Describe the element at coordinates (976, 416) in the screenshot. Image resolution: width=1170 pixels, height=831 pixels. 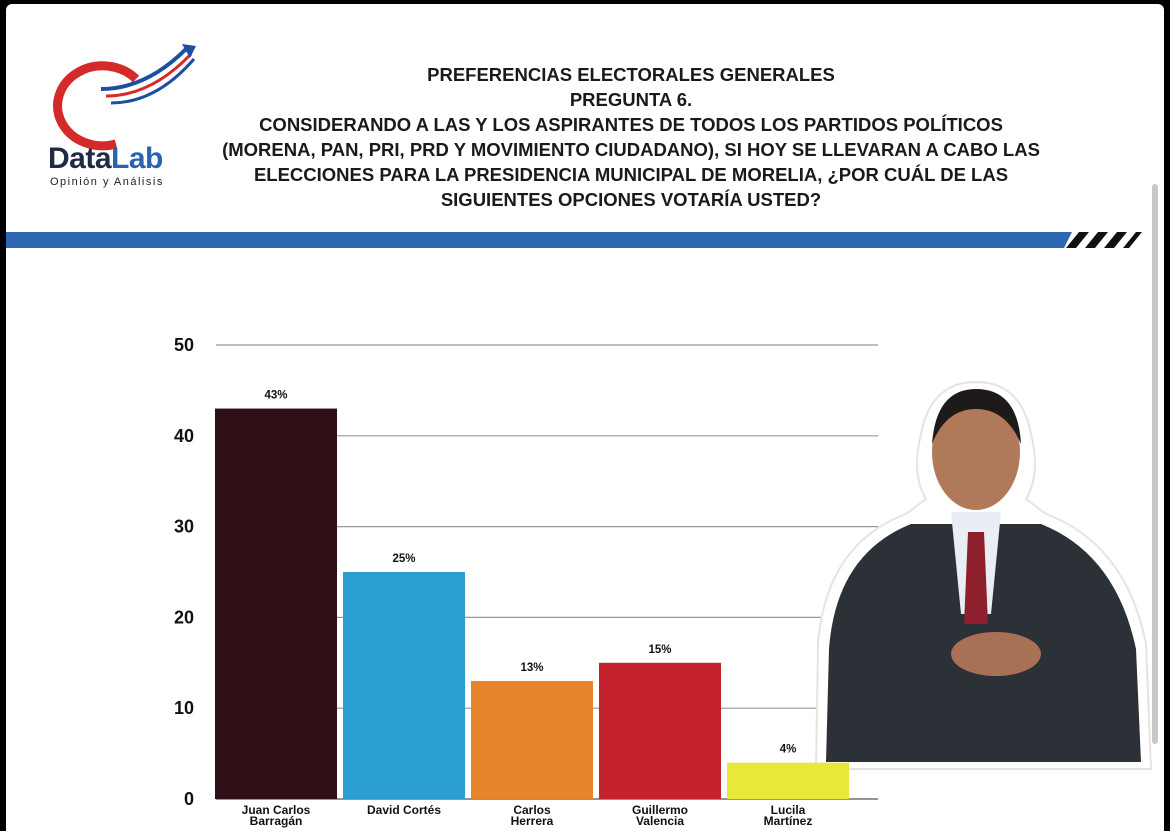
I see `hair` at that location.